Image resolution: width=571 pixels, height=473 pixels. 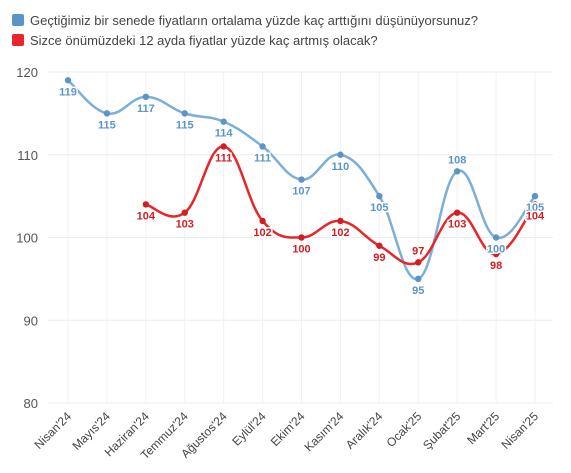 I want to click on data-label-s1-6: 100, so click(x=301, y=250).